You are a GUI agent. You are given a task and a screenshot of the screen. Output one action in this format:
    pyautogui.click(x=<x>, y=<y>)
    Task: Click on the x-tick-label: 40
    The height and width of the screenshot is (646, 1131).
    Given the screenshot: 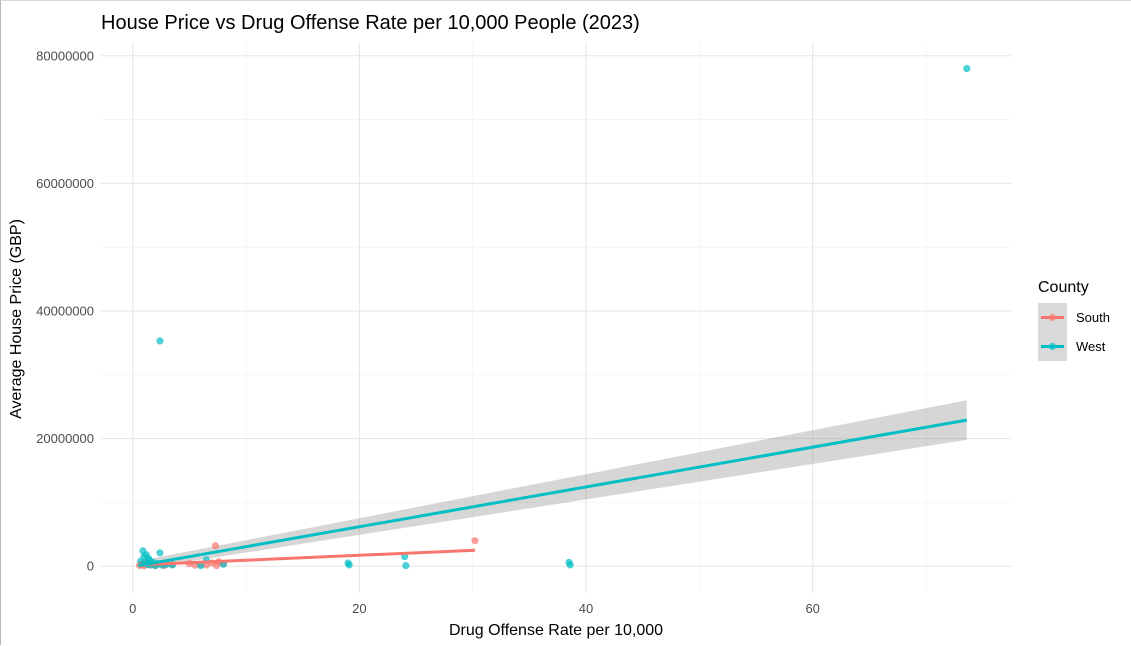 What is the action you would take?
    pyautogui.click(x=586, y=608)
    